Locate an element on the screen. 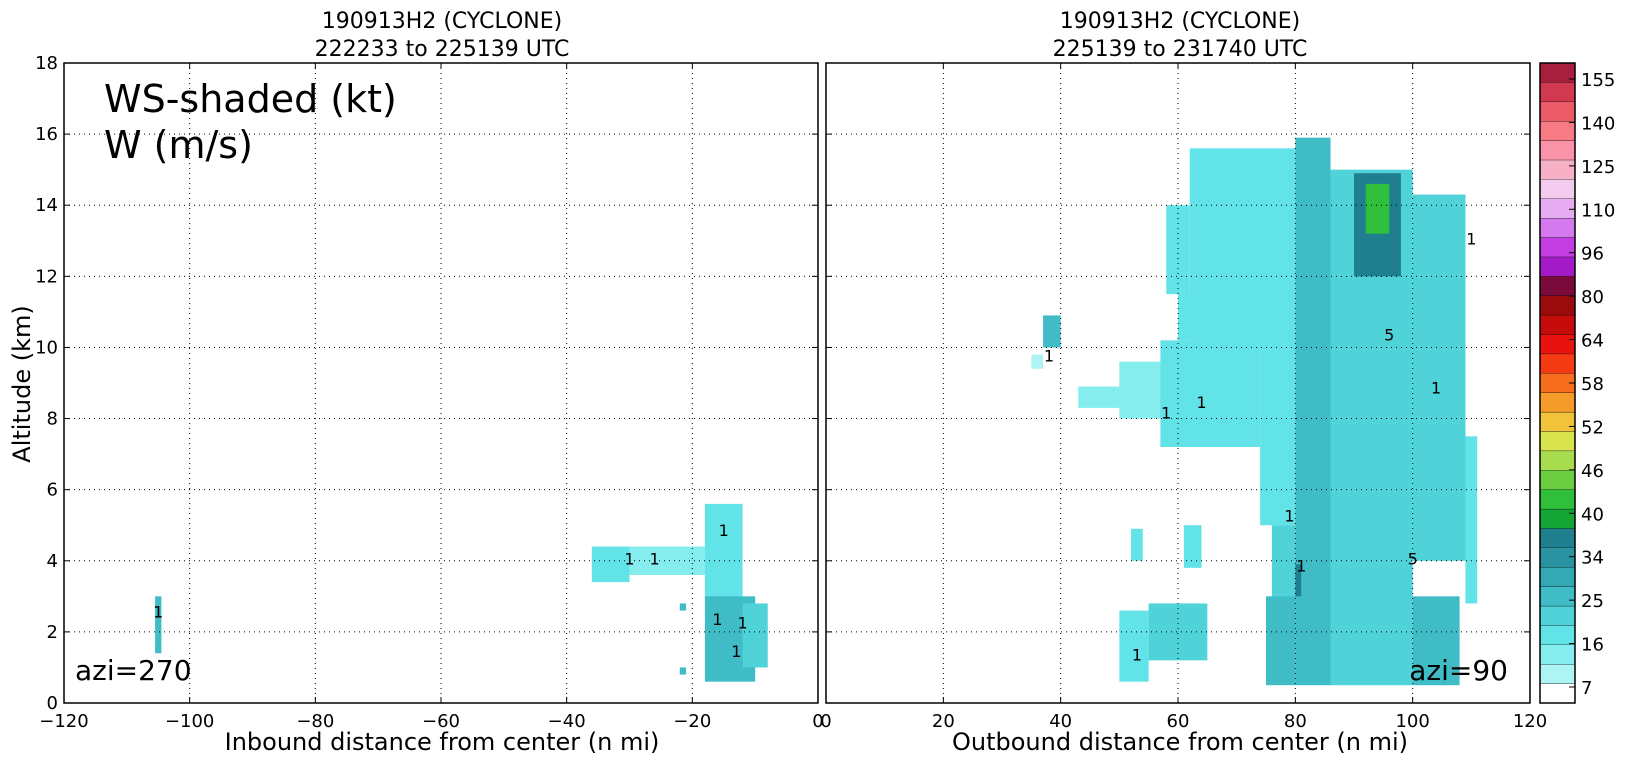 This screenshot has height=762, width=1626. left-x-tick-label: −20 is located at coordinates (692, 721).